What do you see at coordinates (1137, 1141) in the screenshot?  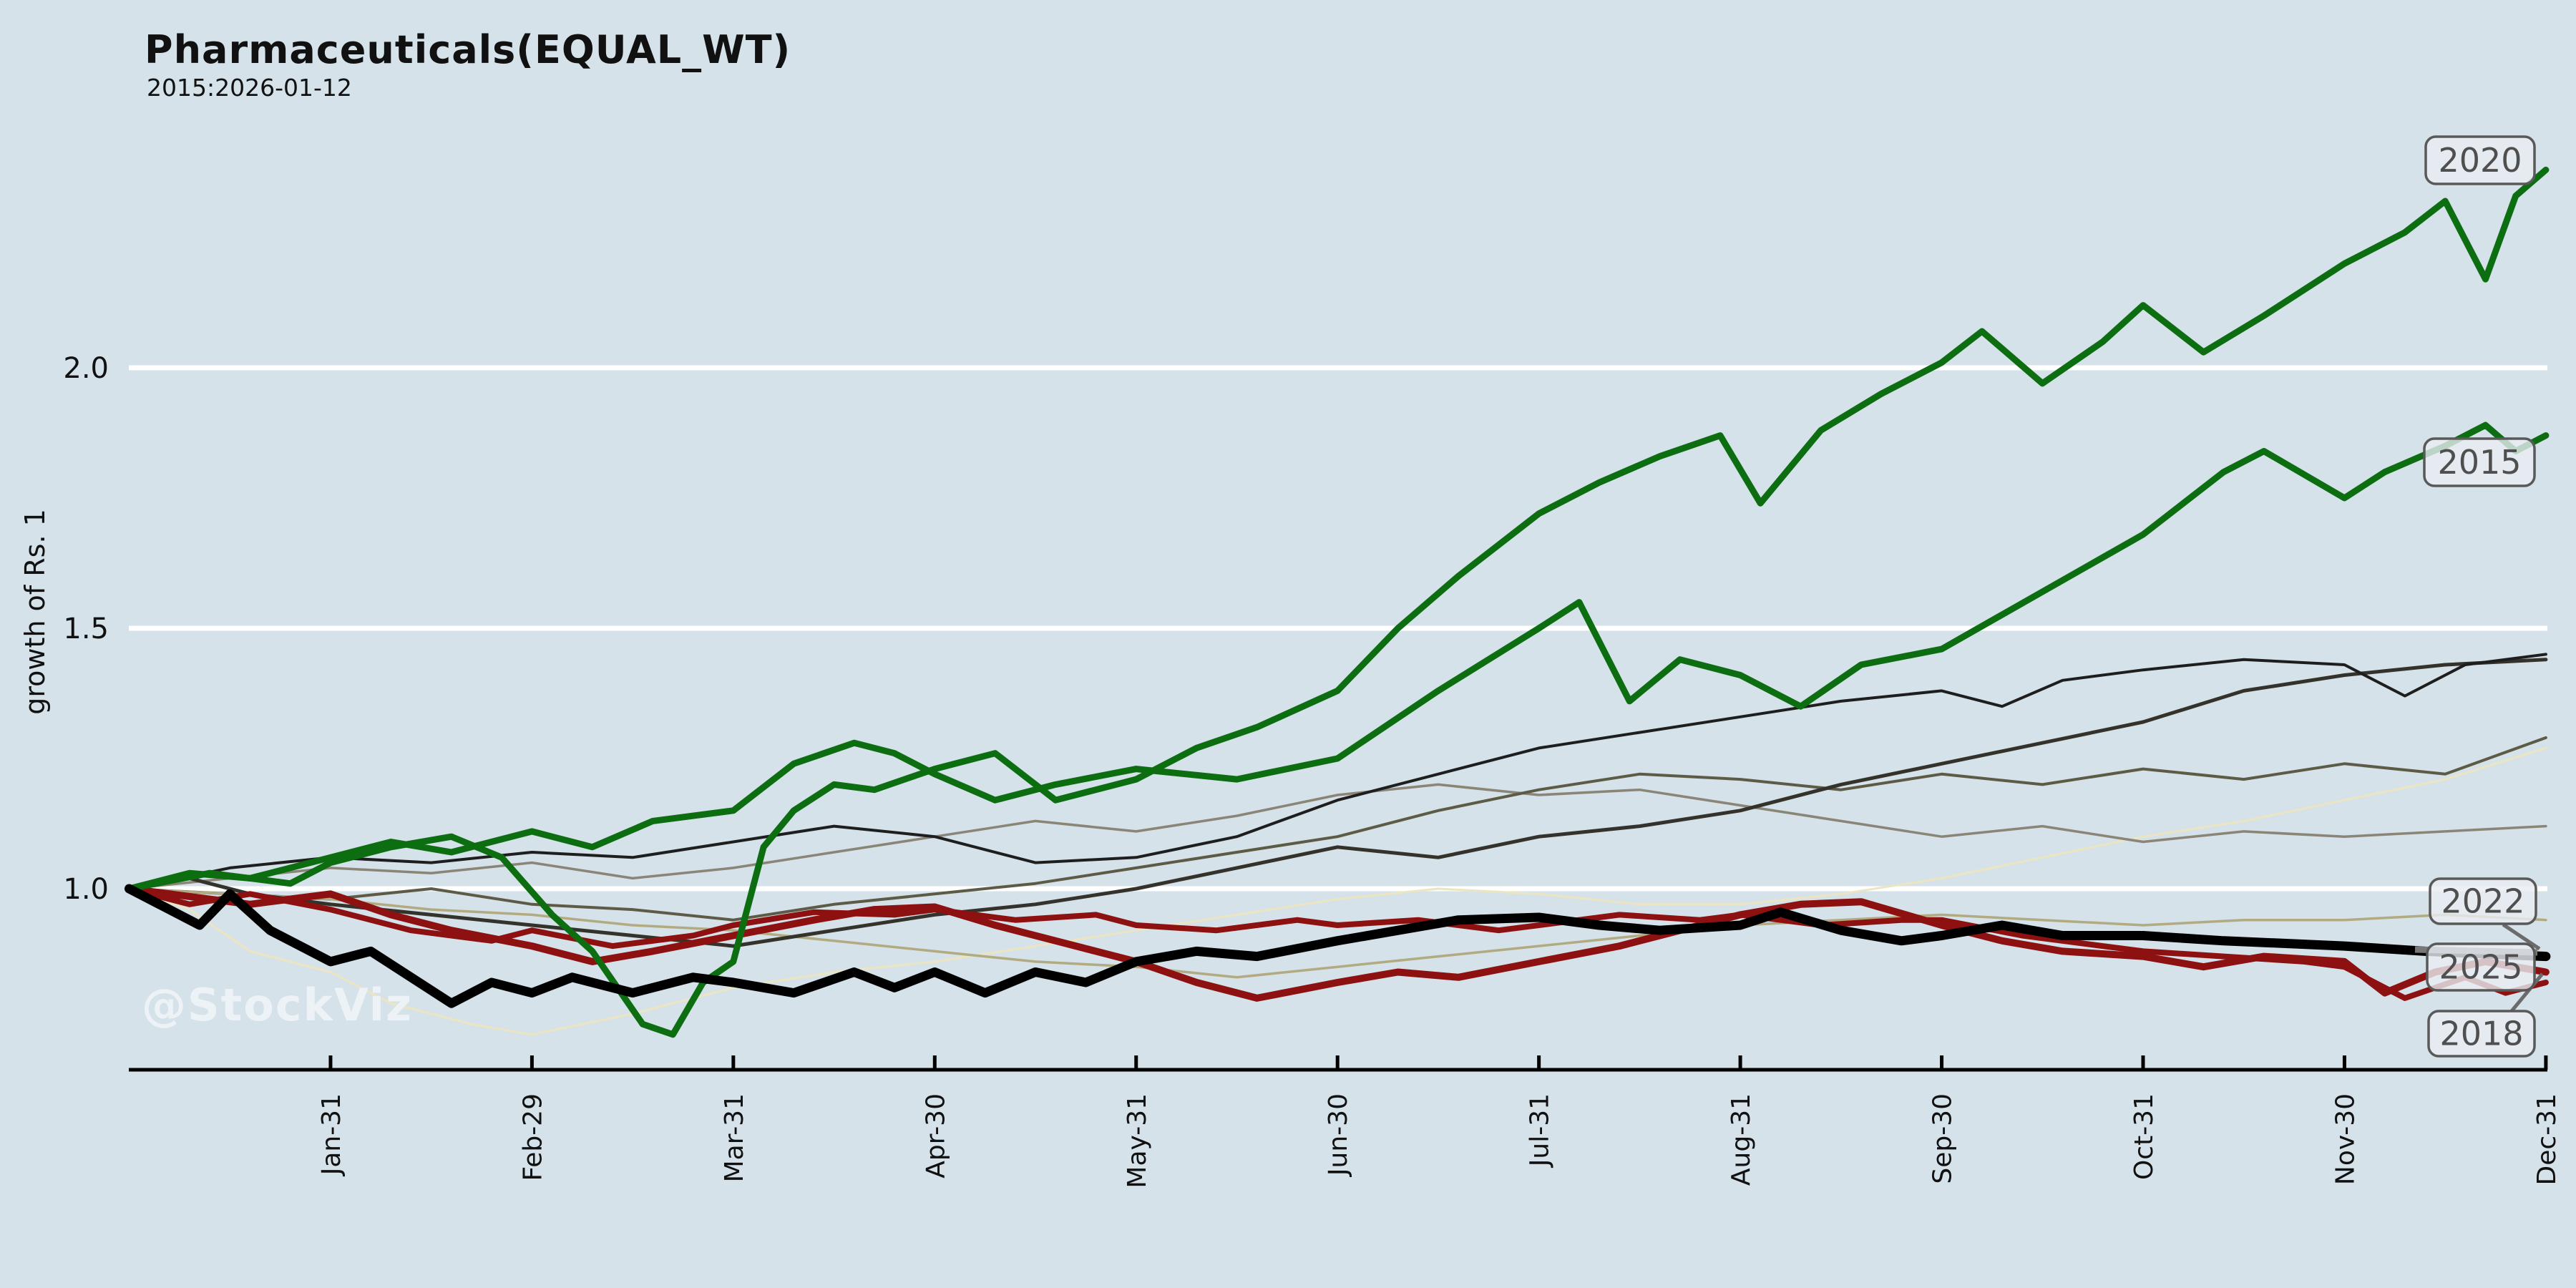 I see `x-tick-label-May-31: May-31` at bounding box center [1137, 1141].